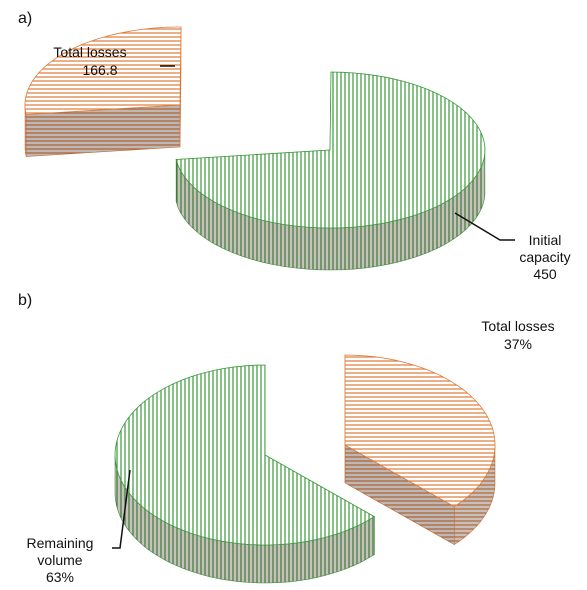  I want to click on value-label: 37%, so click(518, 344).